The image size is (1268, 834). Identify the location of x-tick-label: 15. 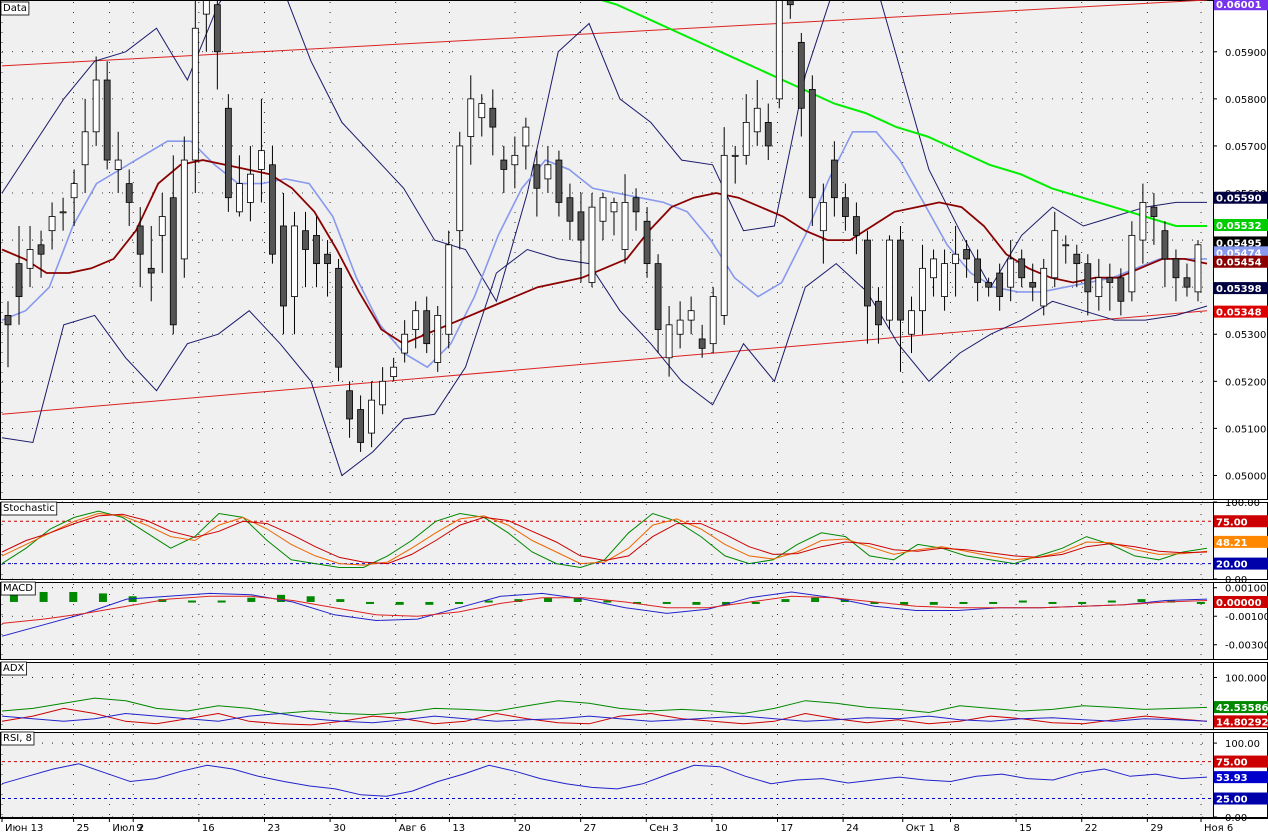
(1025, 828).